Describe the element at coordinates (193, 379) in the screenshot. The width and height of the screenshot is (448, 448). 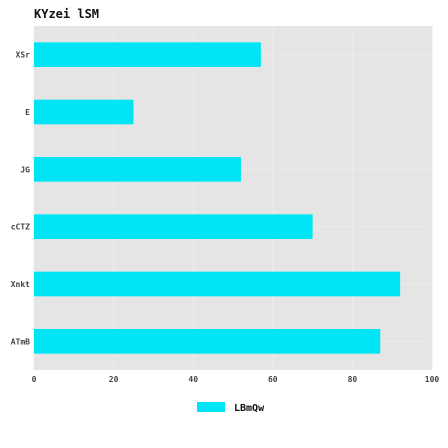
I see `x-tick-label: 40` at that location.